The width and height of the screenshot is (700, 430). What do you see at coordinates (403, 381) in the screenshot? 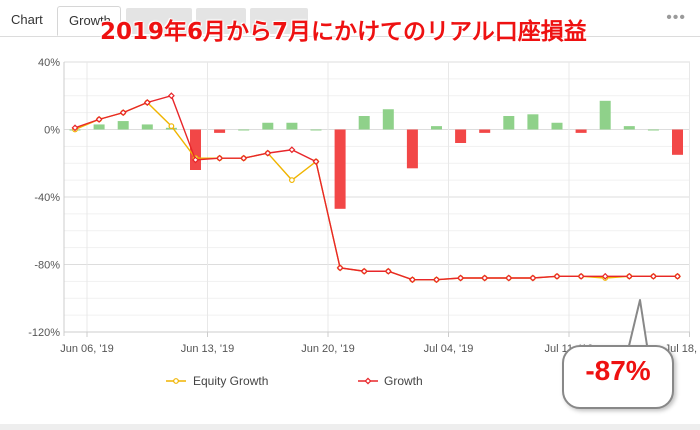
I see `legend-growth-label: Growth` at bounding box center [403, 381].